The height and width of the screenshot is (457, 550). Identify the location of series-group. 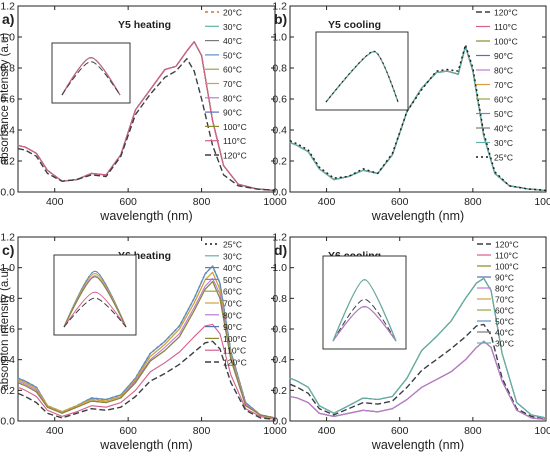
(418, 349).